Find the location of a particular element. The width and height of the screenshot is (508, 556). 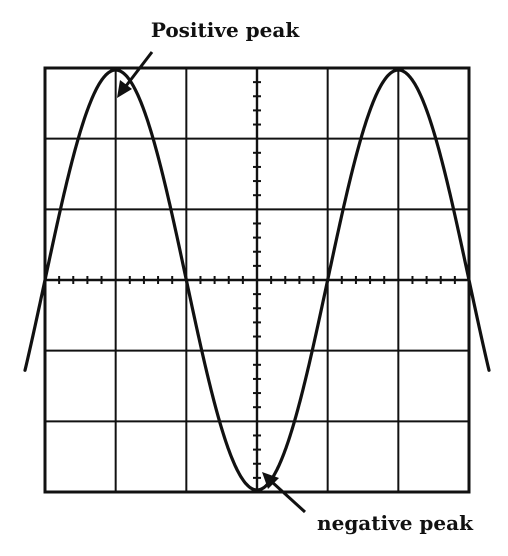

positive-peak-label: Positive peak is located at coordinates (226, 30).